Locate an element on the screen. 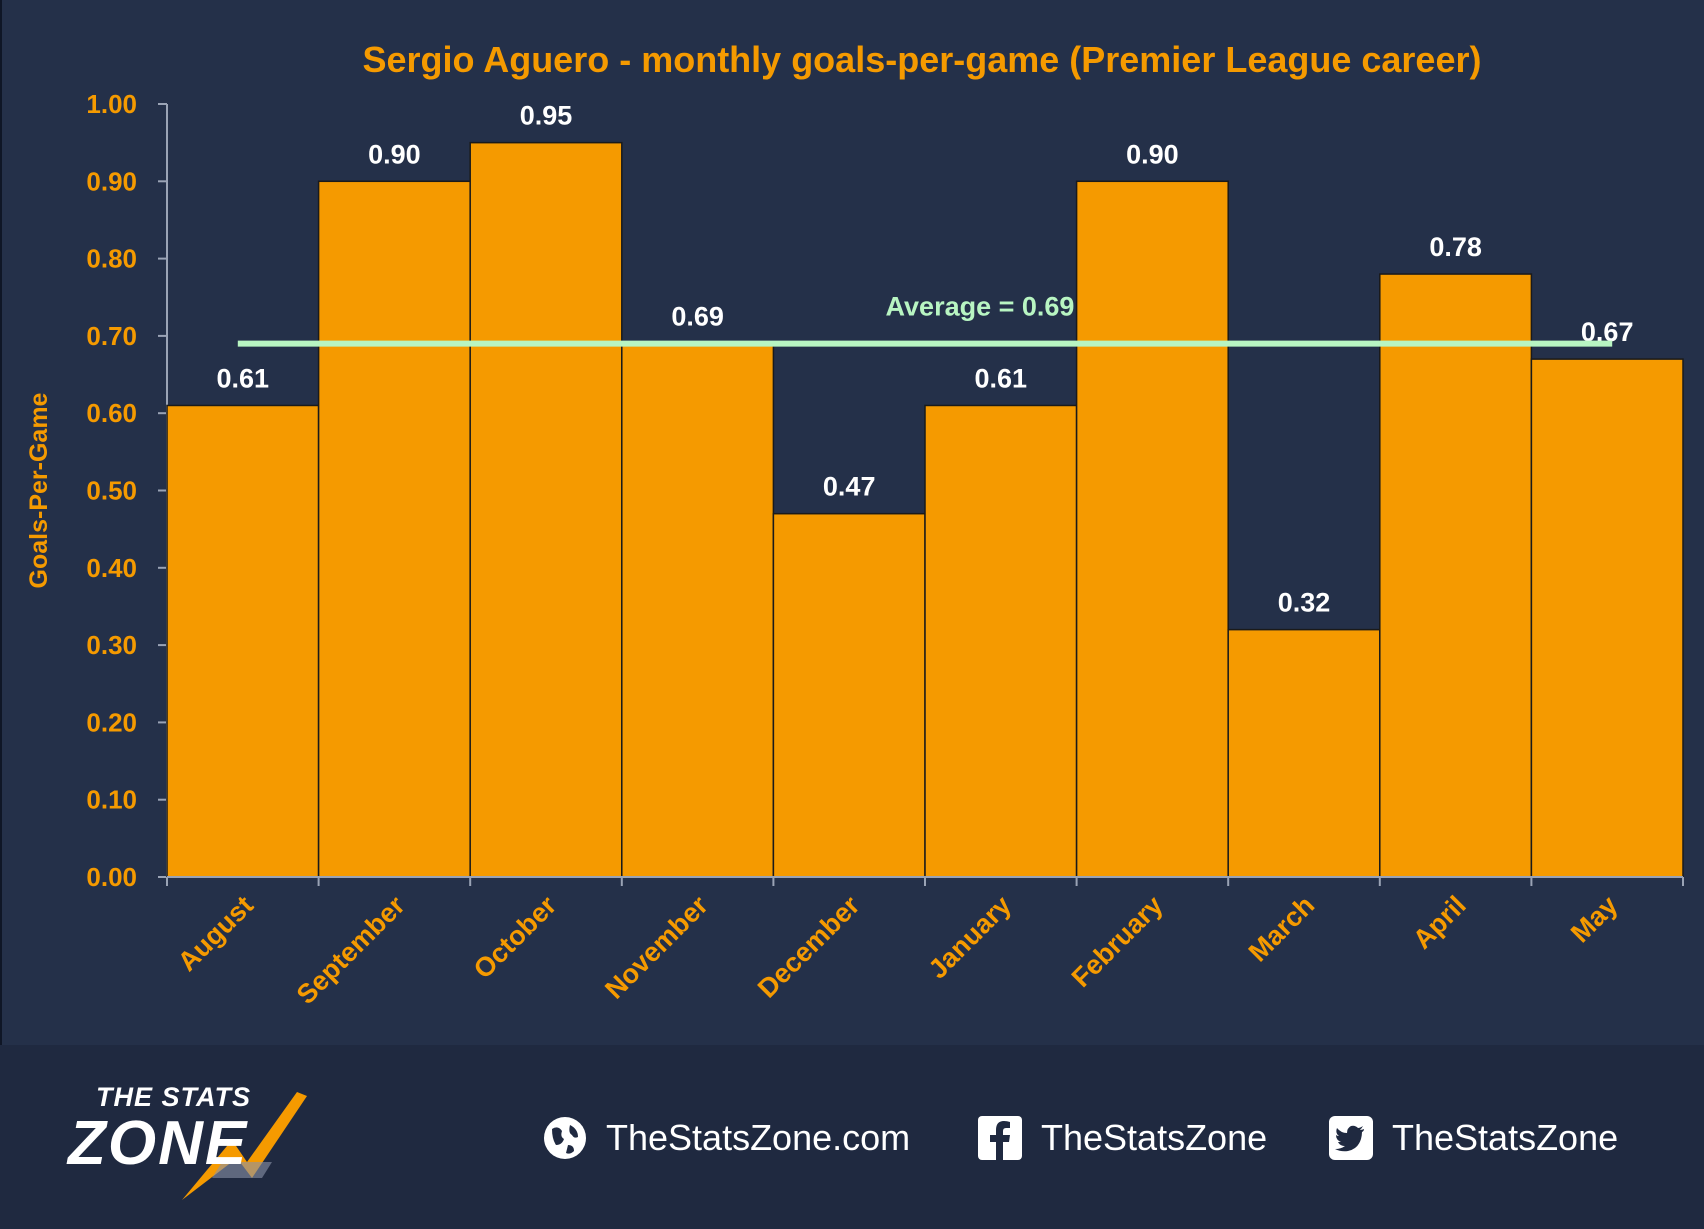  twitter-icon is located at coordinates (1351, 1138).